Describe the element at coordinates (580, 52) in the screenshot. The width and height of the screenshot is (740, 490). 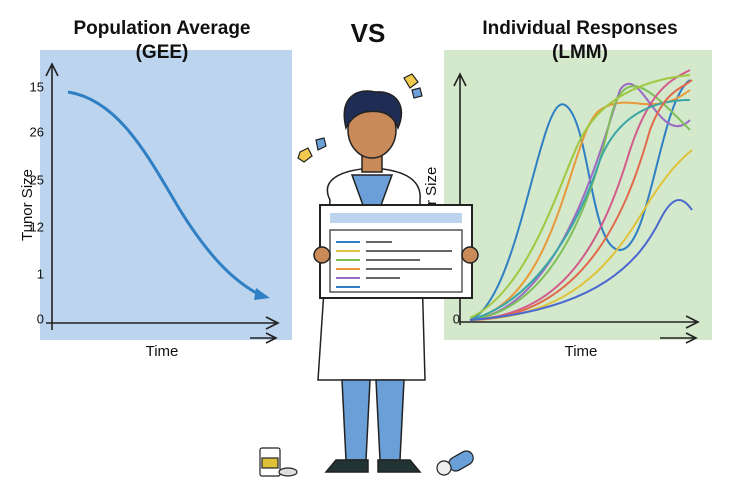
I see `right-title: (LMM)` at that location.